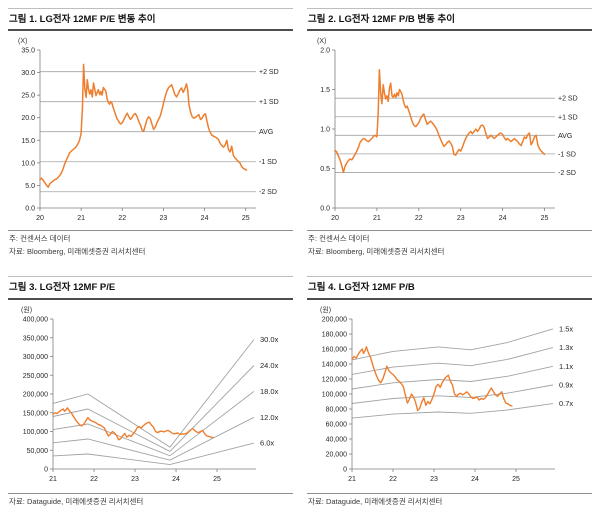 The image size is (600, 515). Describe the element at coordinates (334, 364) in the screenshot. I see `svg-text: 140,000` at that location.